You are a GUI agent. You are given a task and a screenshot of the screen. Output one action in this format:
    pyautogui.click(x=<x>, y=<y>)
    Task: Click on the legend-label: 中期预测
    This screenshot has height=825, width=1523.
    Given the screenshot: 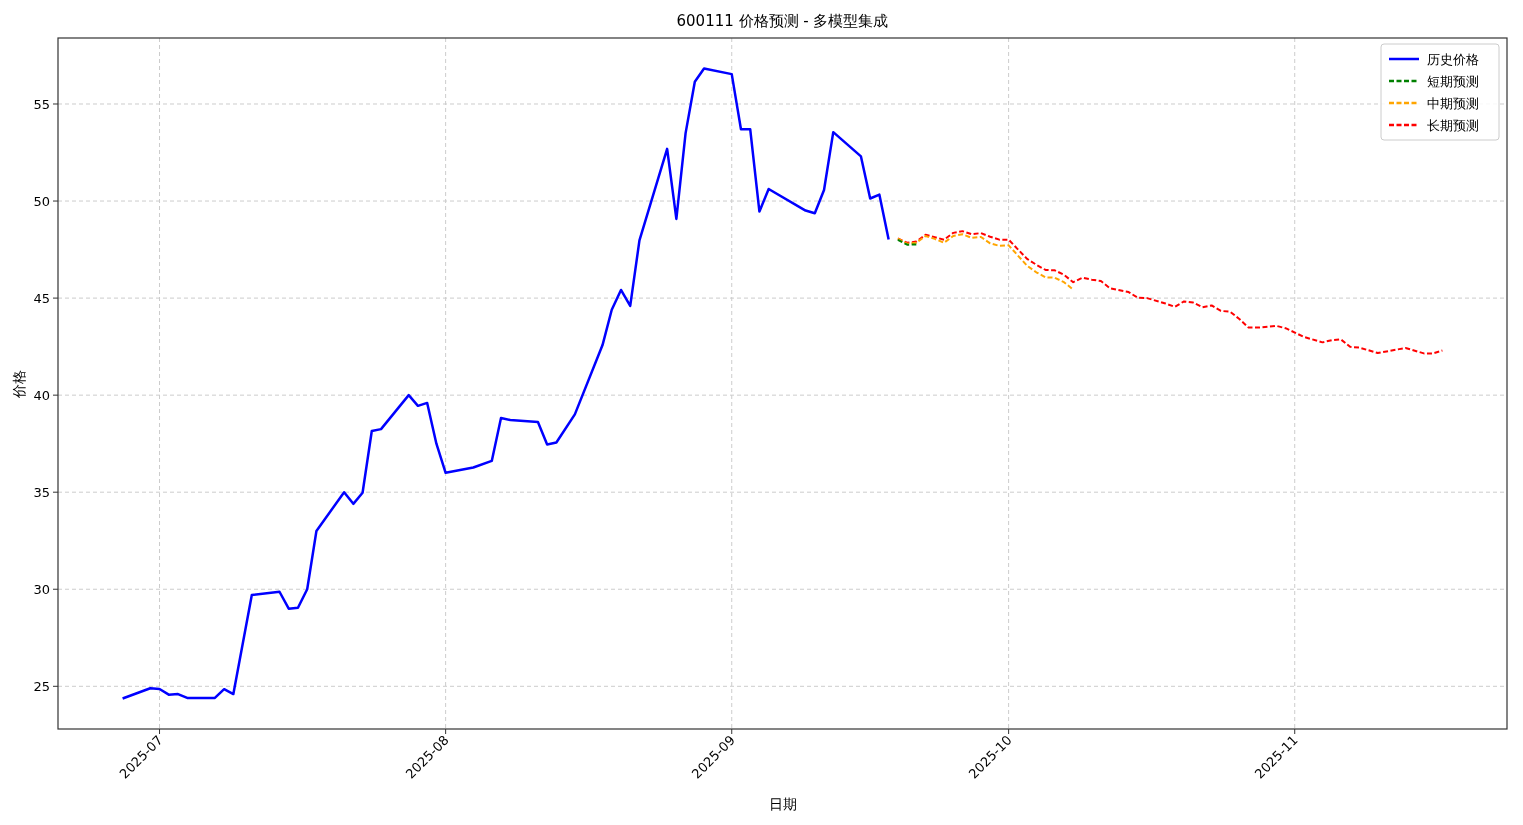 What is the action you would take?
    pyautogui.click(x=1453, y=103)
    